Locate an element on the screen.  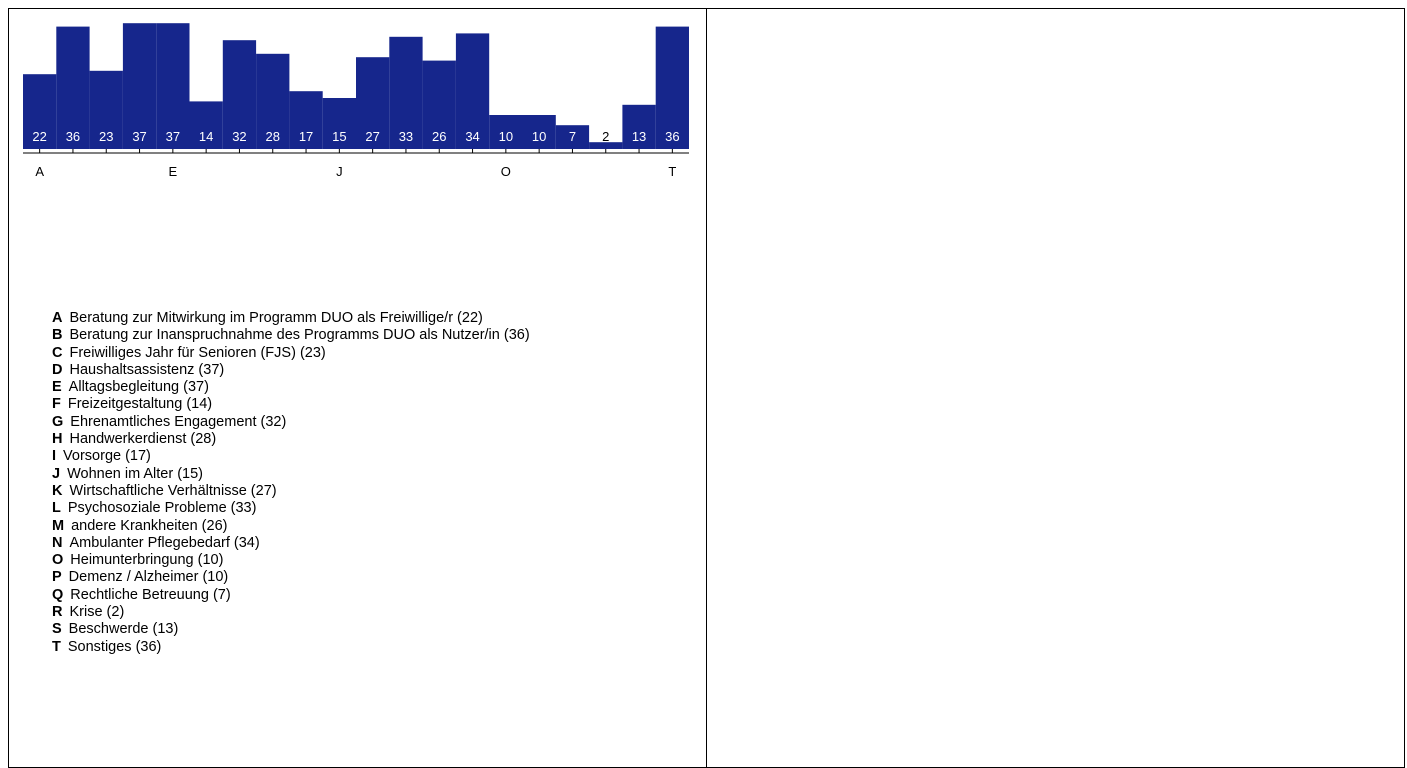
legend-label: Beschwerde (13) is located at coordinates (123, 629).